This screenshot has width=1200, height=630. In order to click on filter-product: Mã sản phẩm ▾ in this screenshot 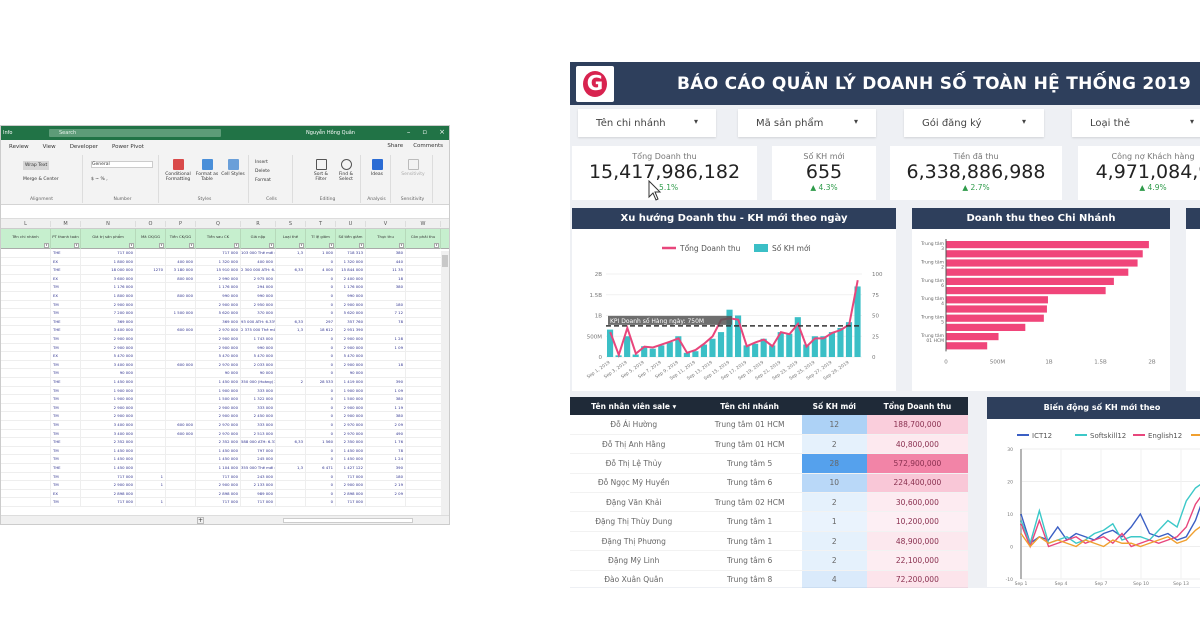, I will do `click(807, 123)`.